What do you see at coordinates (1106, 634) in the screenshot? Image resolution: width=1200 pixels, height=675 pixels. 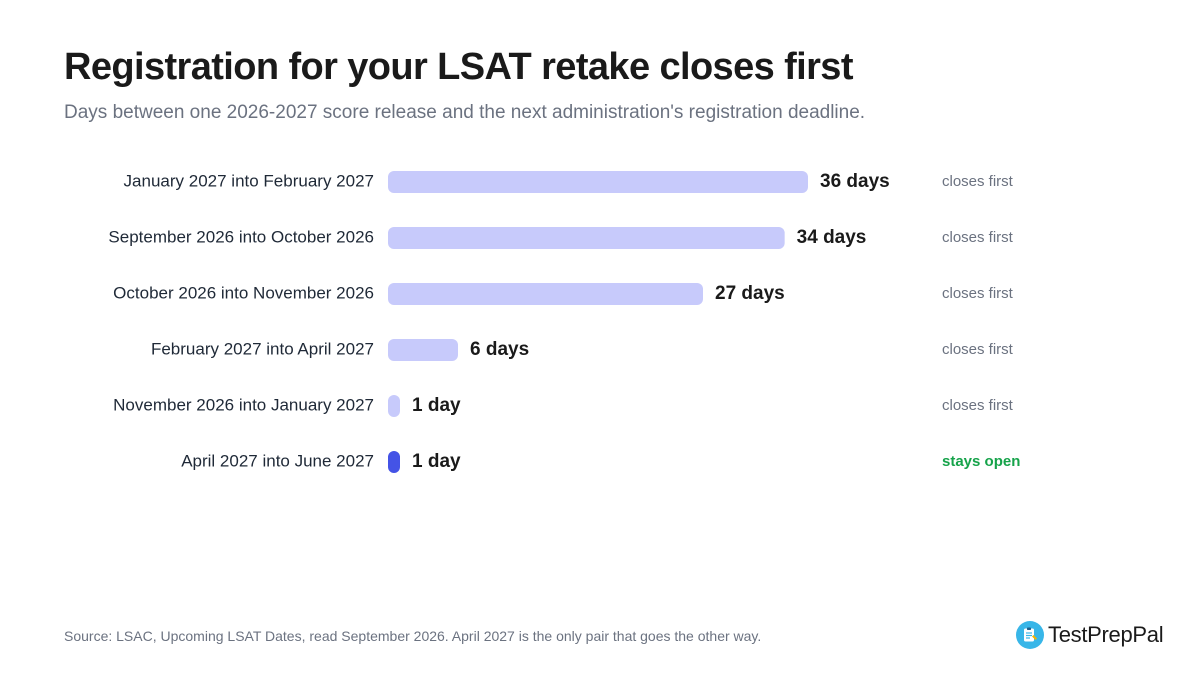 I see `brand-name: TestPrepPal` at bounding box center [1106, 634].